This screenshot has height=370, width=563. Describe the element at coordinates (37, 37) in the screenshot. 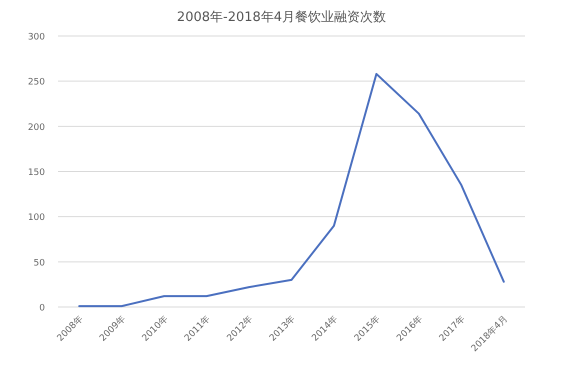

I see `y-tick-label: 300` at that location.